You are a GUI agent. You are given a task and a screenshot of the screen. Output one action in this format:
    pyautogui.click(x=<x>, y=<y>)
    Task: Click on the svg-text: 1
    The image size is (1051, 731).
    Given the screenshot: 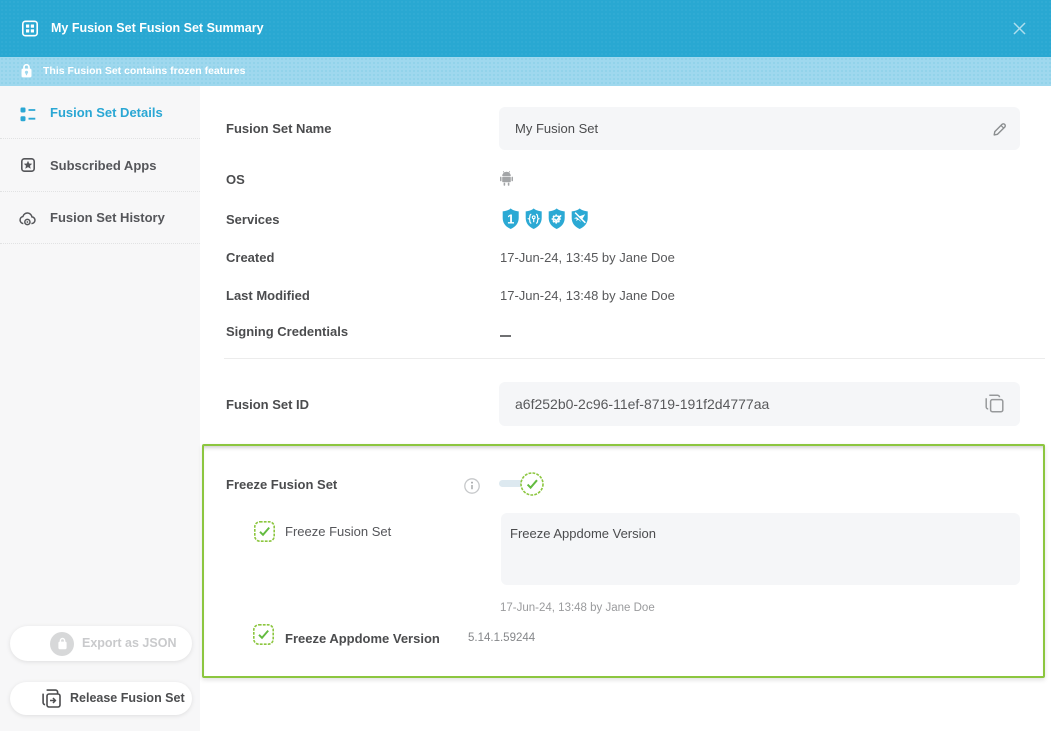 What is the action you would take?
    pyautogui.click(x=510, y=219)
    